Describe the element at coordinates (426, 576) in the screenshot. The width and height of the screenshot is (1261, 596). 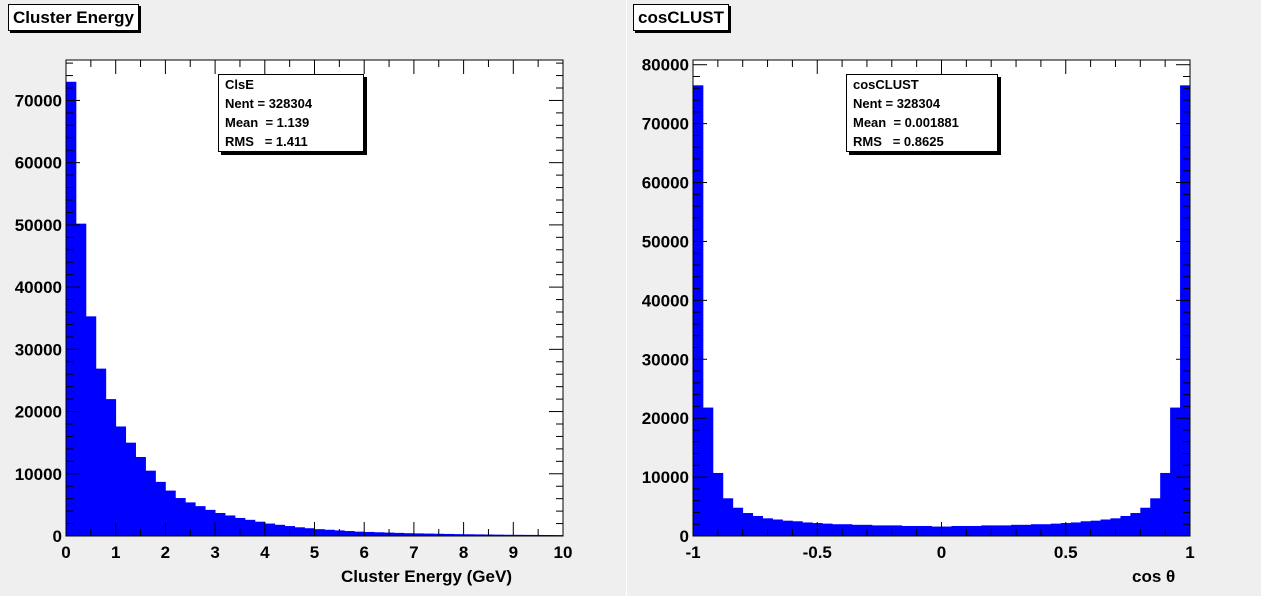
I see `x-axis-title: Cluster Energy (GeV)` at that location.